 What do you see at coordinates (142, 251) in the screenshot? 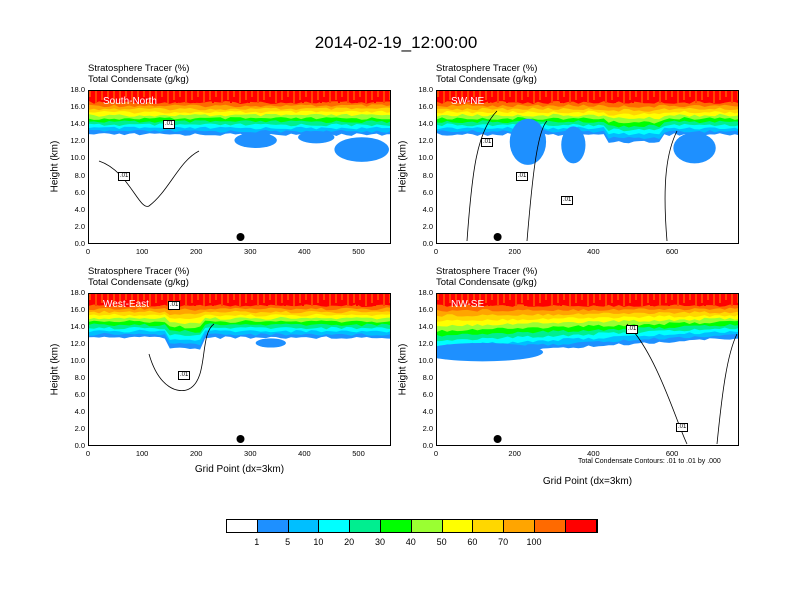
I see `x-tick-label: 100` at bounding box center [142, 251].